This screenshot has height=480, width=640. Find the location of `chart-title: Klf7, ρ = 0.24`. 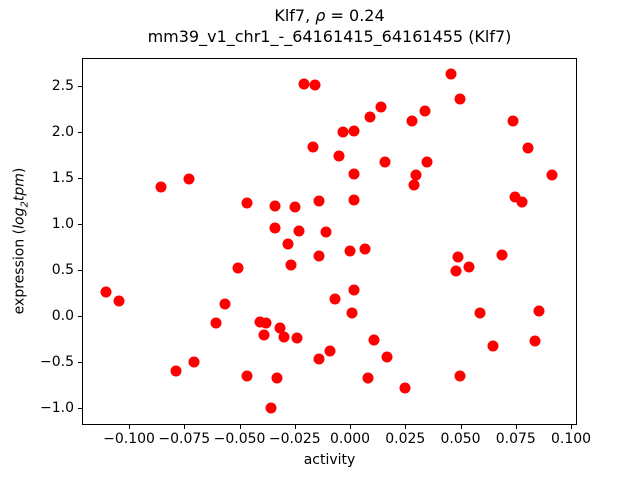

chart-title: Klf7, ρ = 0.24 is located at coordinates (329, 15).